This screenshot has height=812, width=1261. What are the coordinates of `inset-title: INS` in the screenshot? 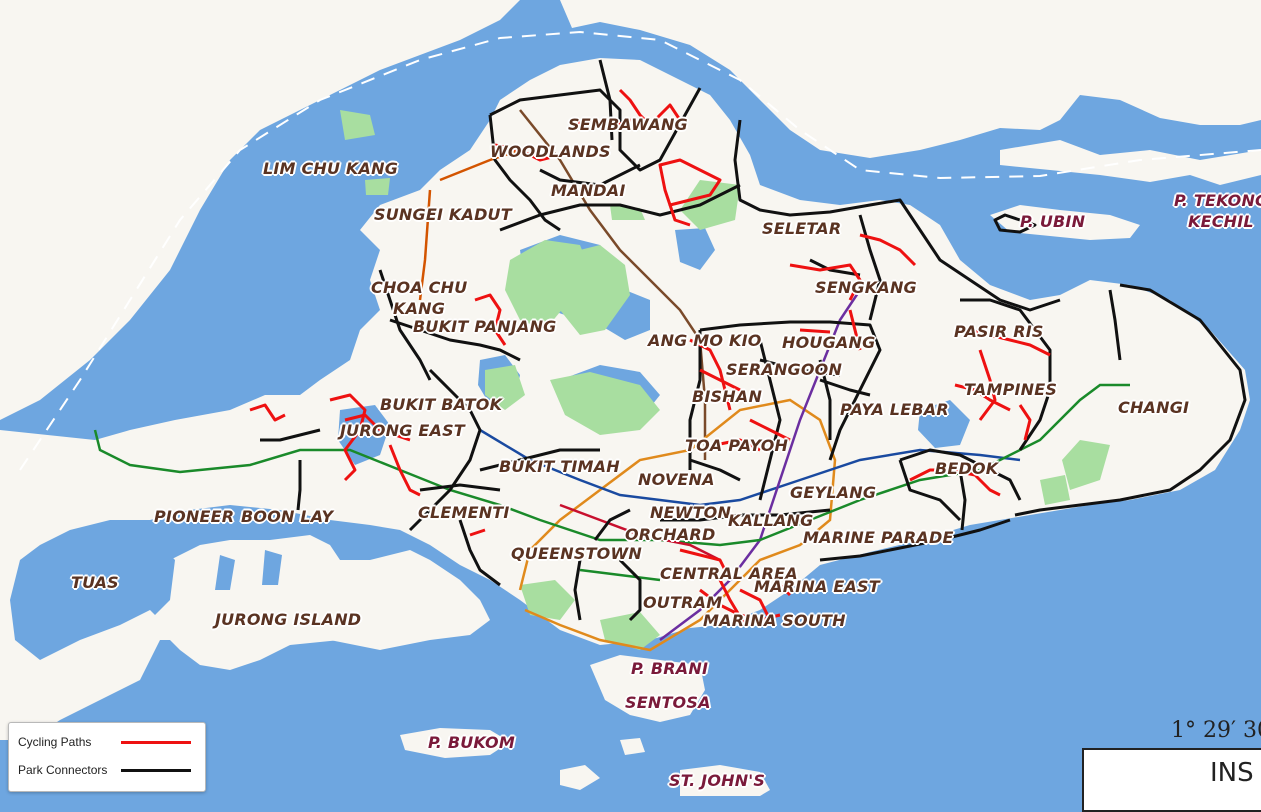 It's located at (1232, 773).